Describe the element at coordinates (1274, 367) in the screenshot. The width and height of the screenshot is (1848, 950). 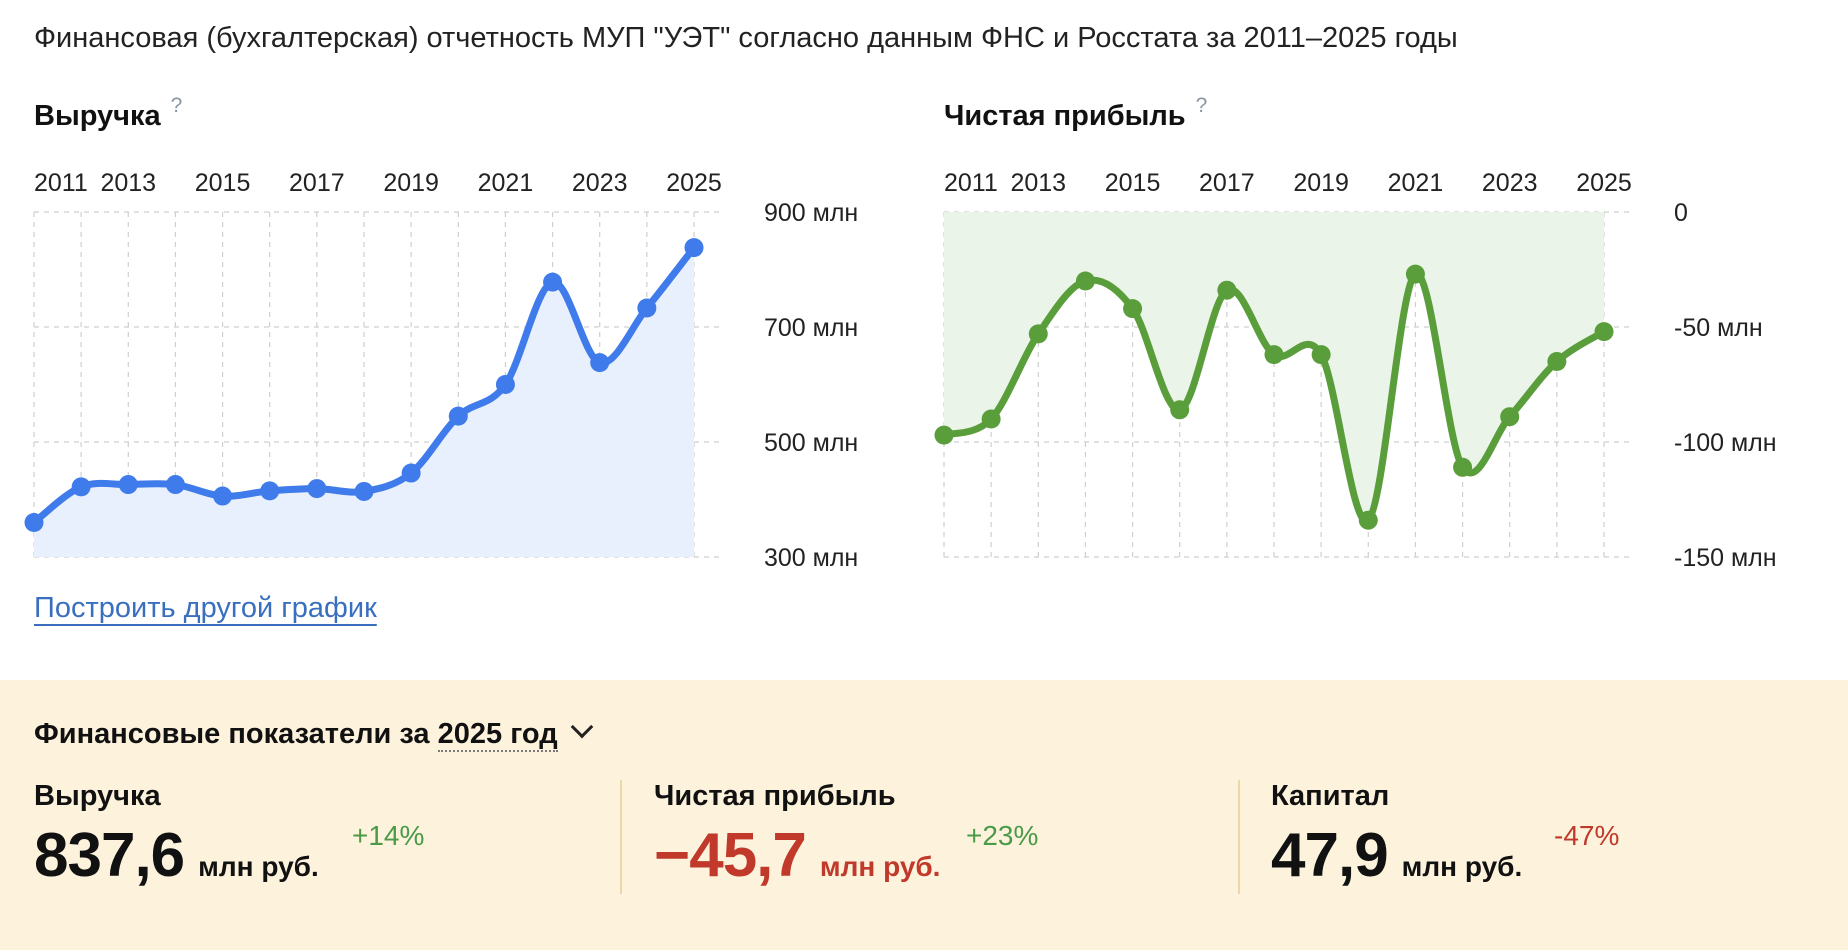
I see `profit-area` at that location.